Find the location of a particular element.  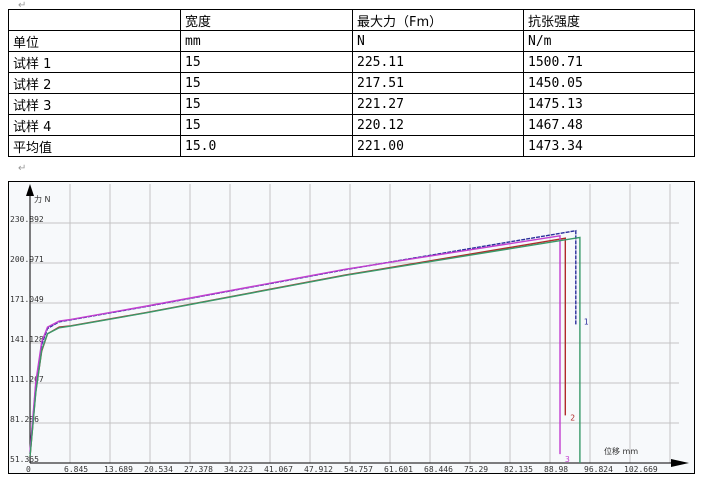

y-tick-label: 200.971 is located at coordinates (27, 259).